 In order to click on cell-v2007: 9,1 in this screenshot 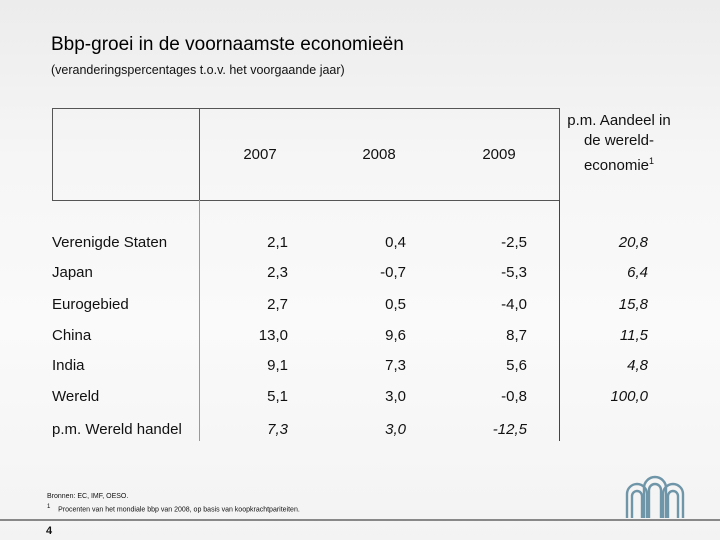, I will do `click(277, 365)`.